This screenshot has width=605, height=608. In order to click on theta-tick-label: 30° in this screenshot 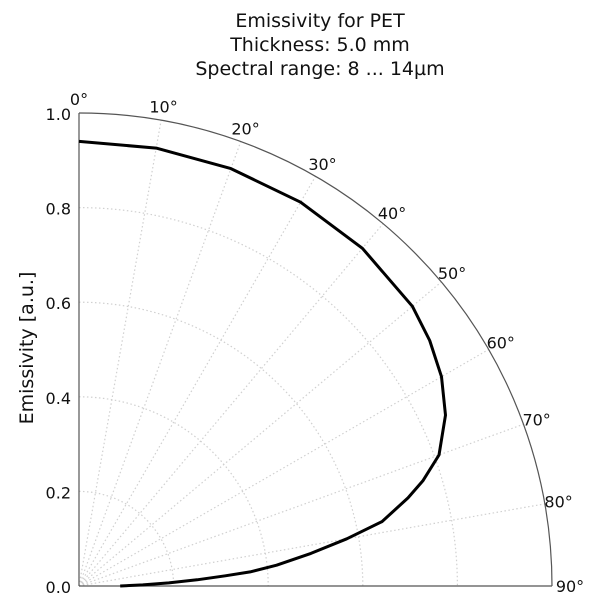, I will do `click(322, 164)`.